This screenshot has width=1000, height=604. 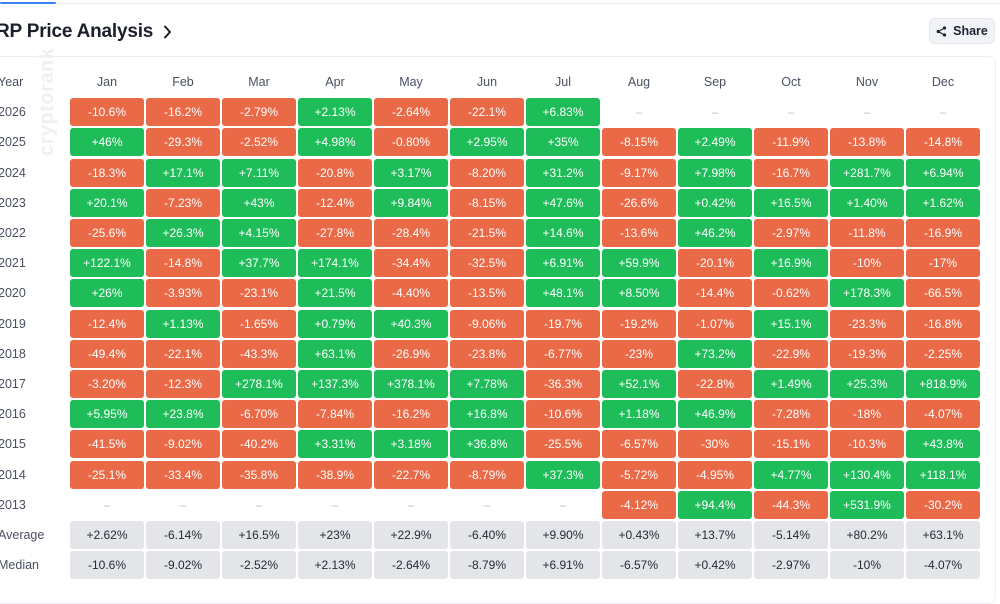 I want to click on return-cell: -11.8%, so click(x=867, y=233).